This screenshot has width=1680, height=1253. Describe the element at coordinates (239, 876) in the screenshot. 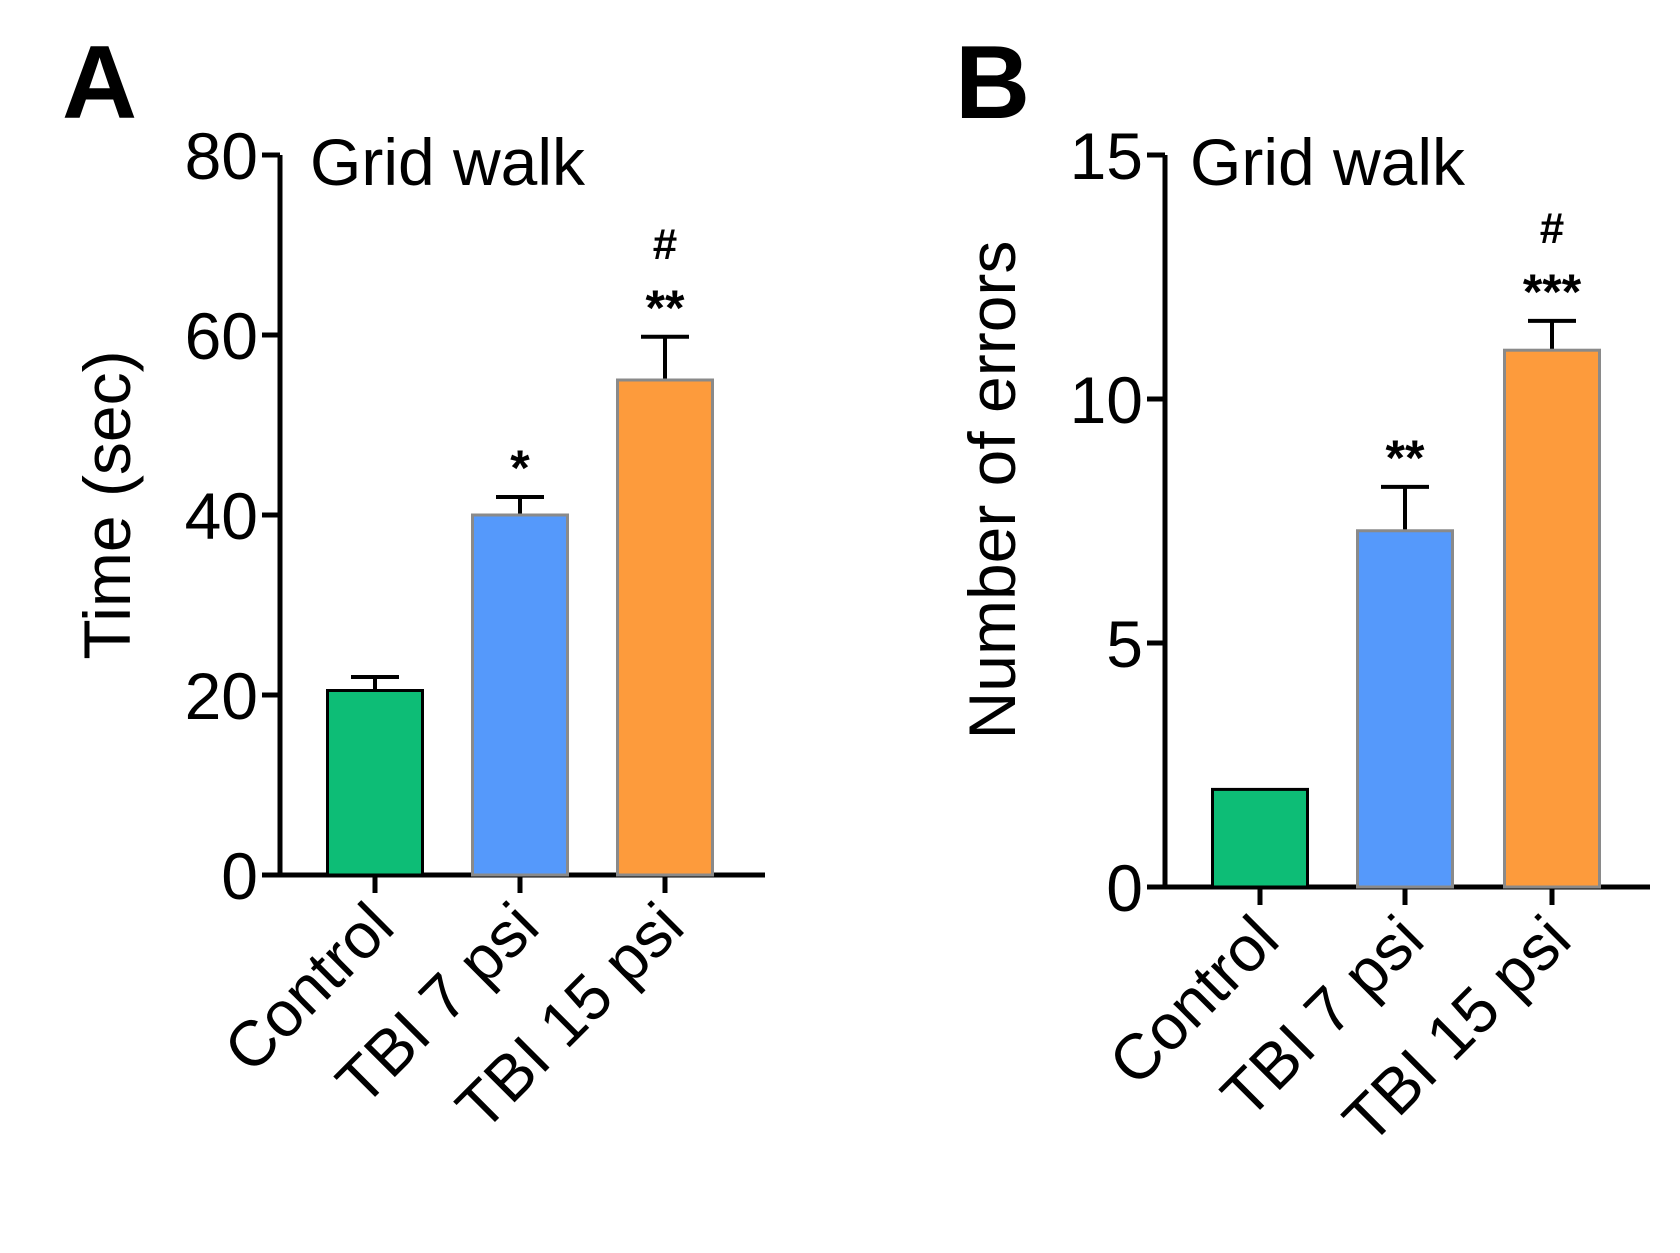

I see `panel-a-y-tick-label: 0` at that location.